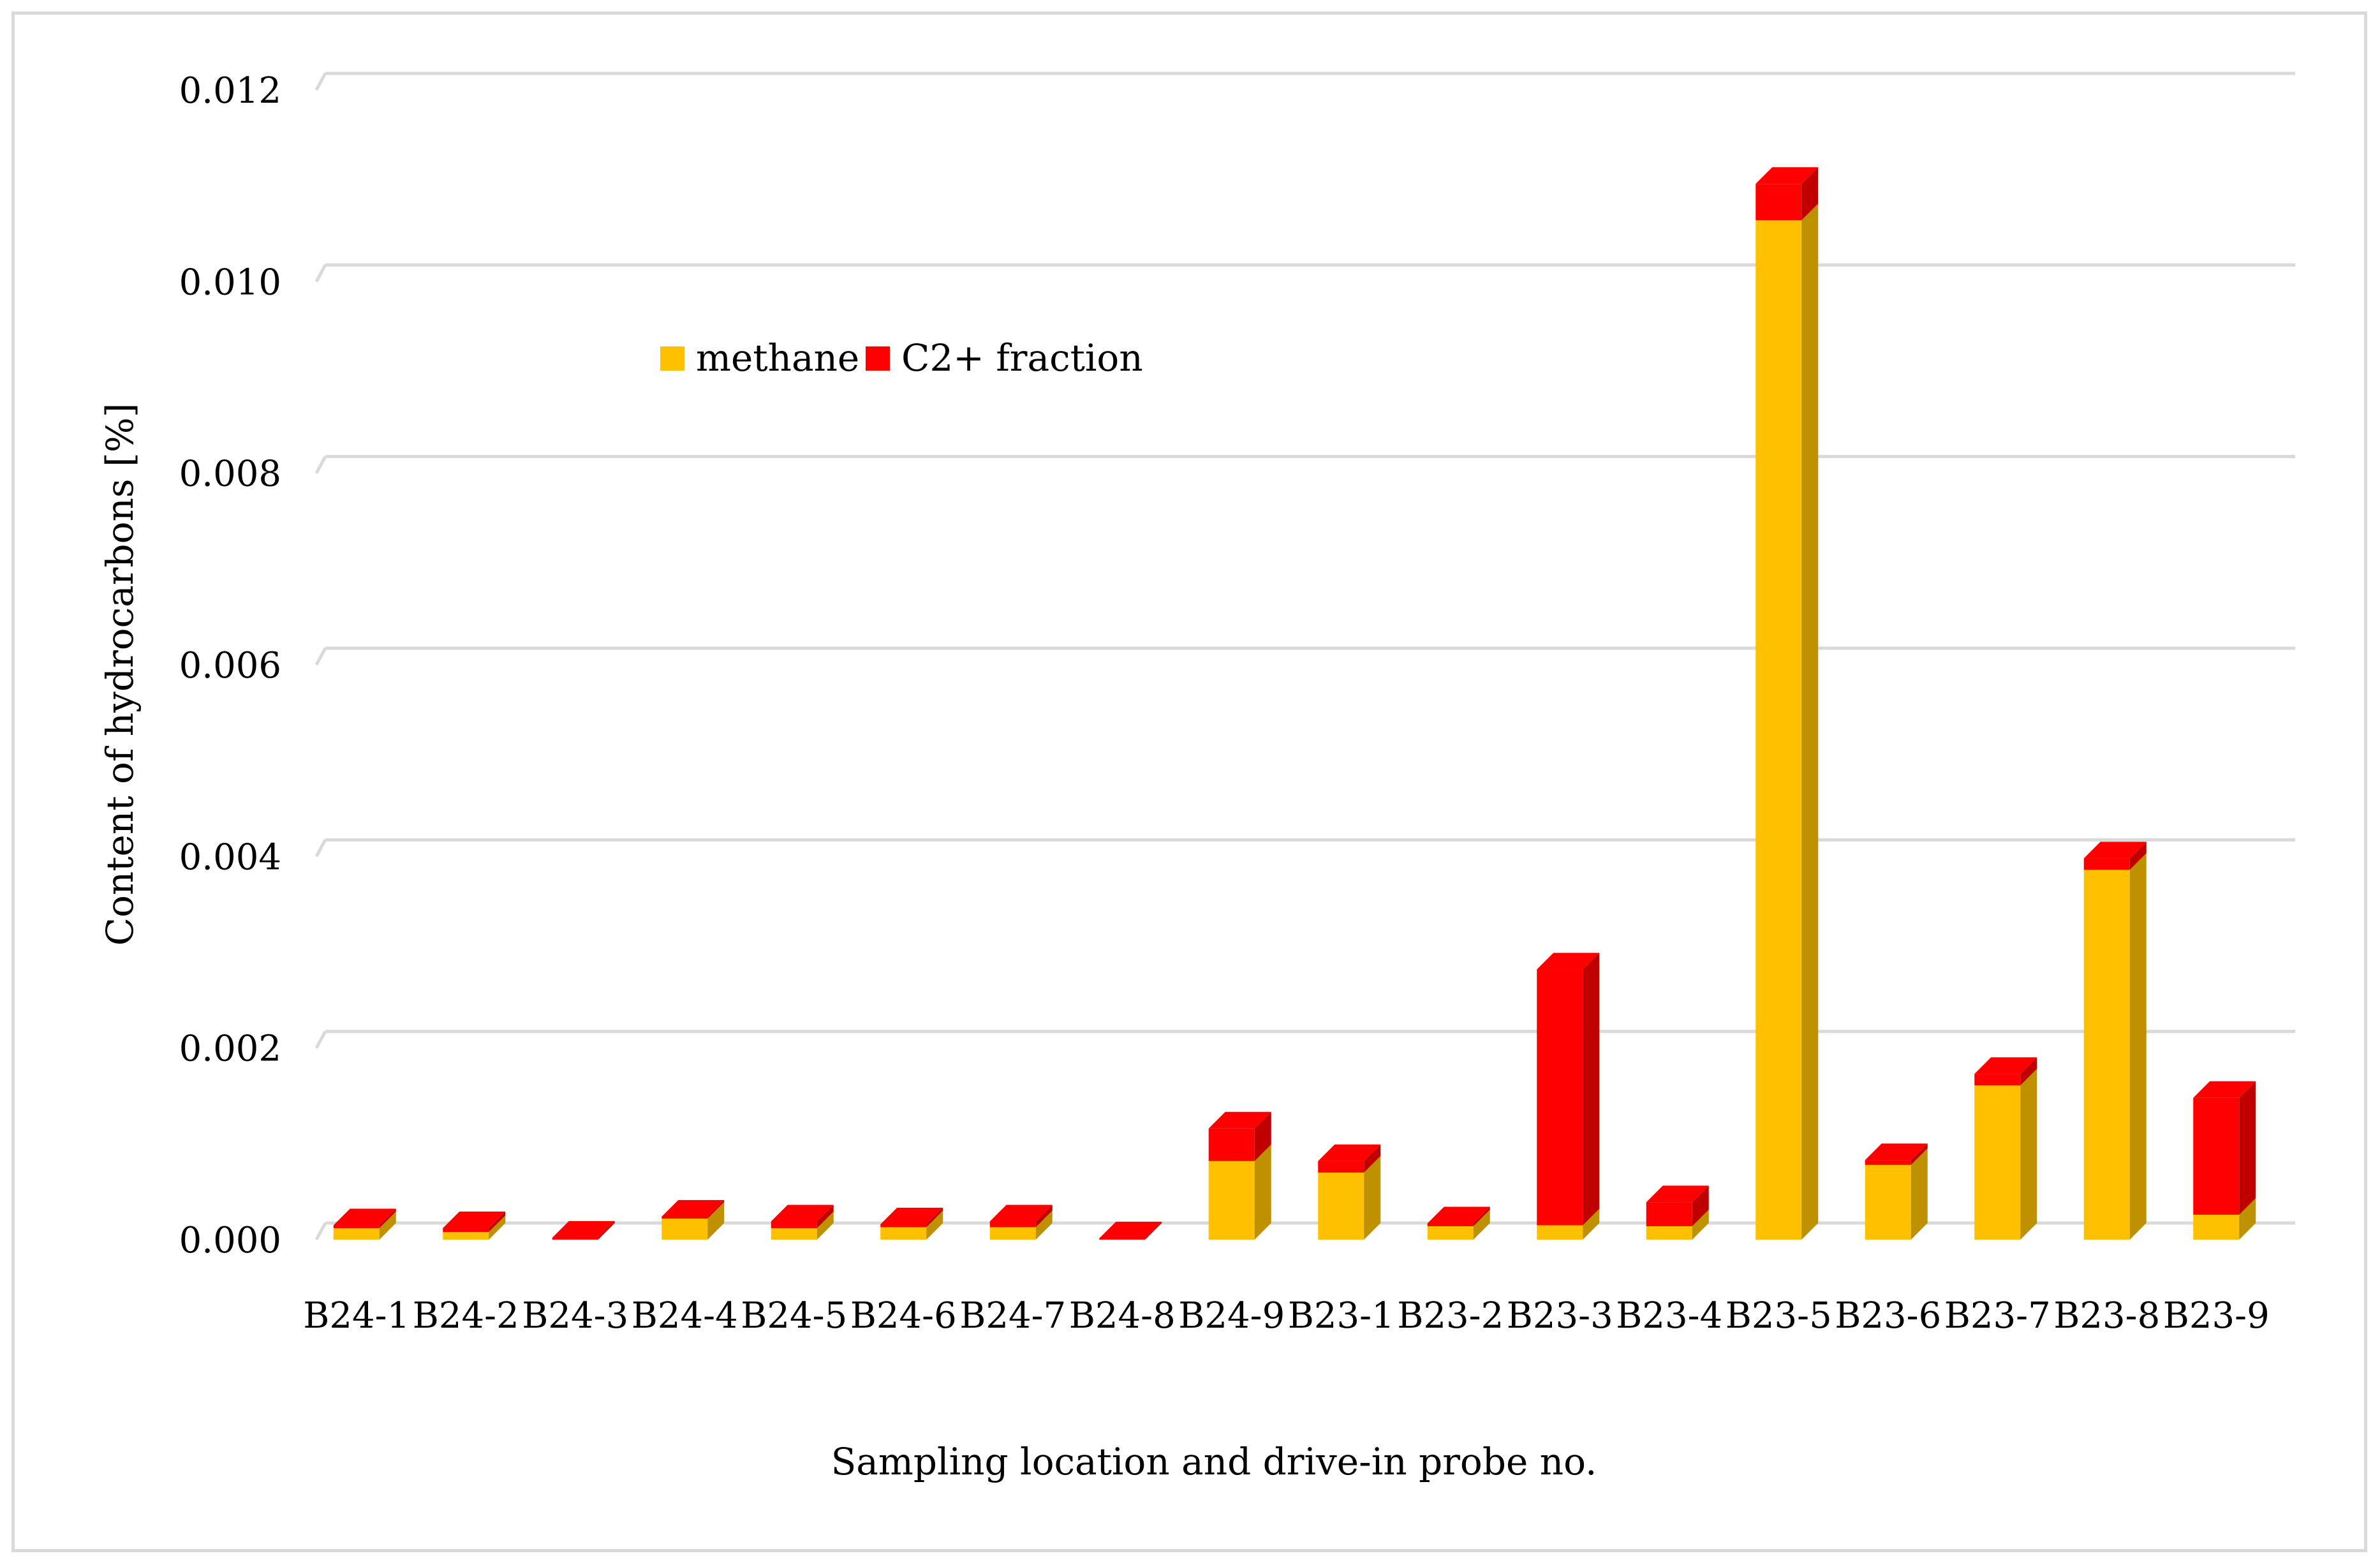  Describe the element at coordinates (1349, 1197) in the screenshot. I see `bar-B23-1-methane` at that location.